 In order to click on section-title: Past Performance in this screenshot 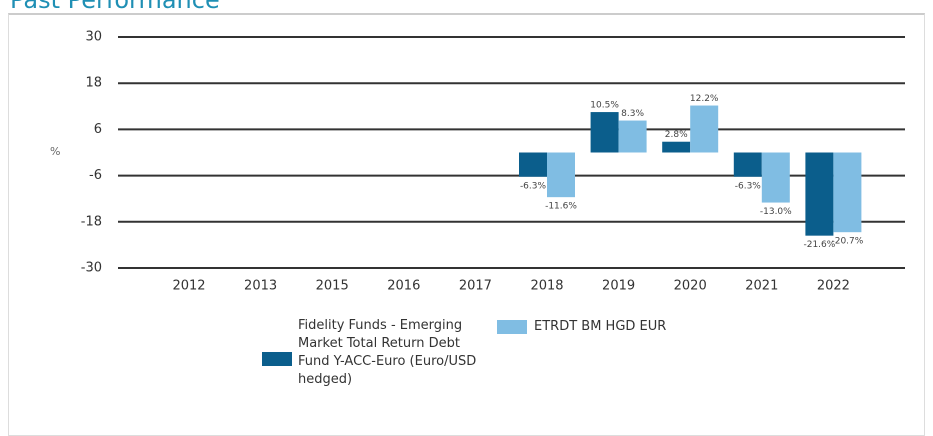, I will do `click(115, 7)`.